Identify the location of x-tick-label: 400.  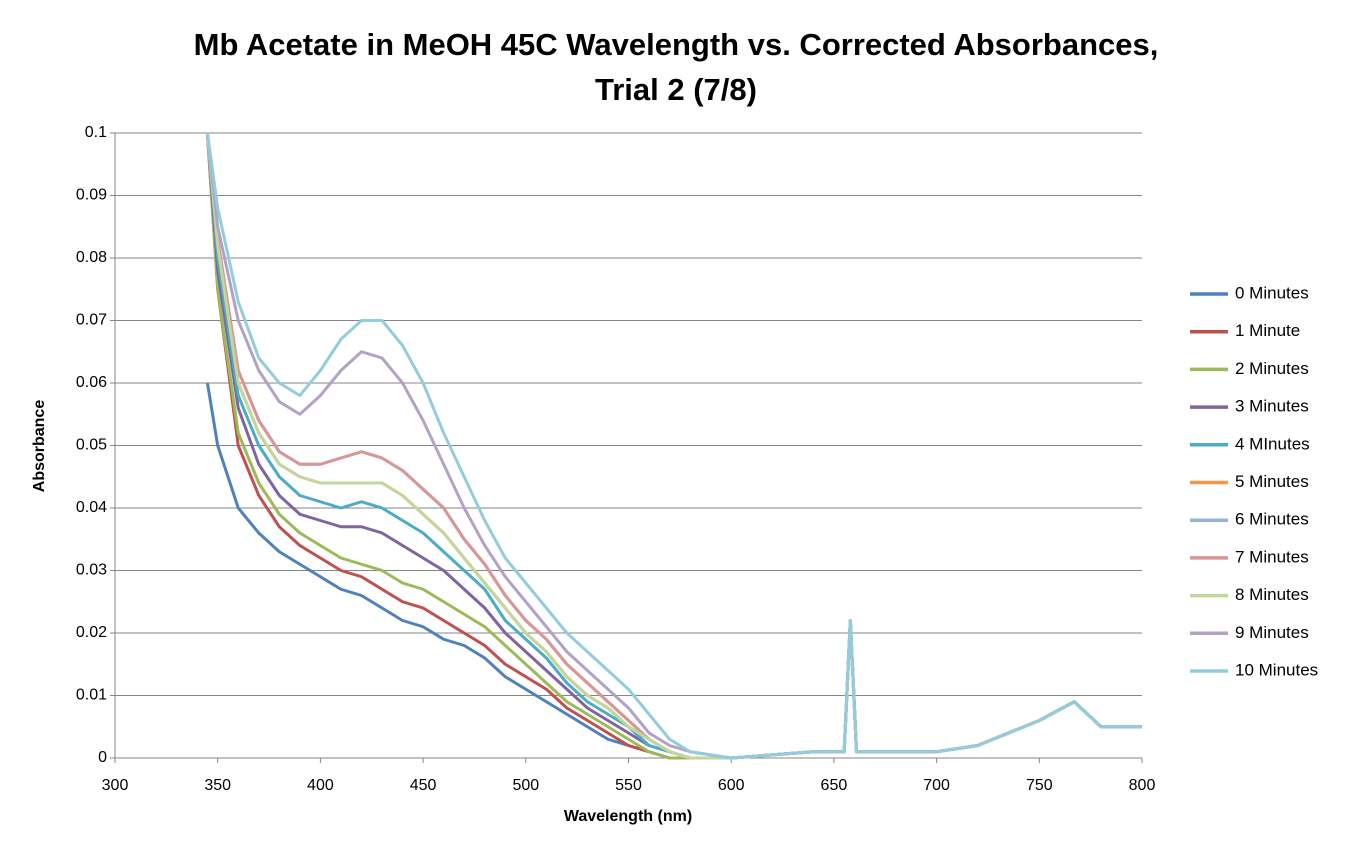
(320, 785).